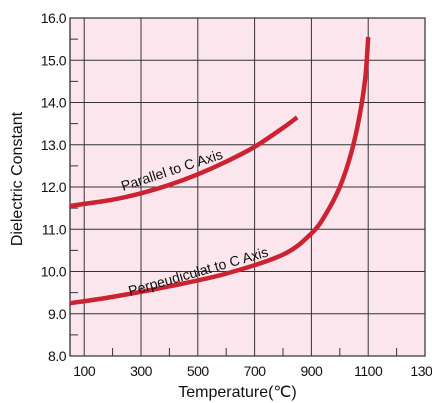 This screenshot has width=432, height=403. Describe the element at coordinates (311, 371) in the screenshot. I see `x-tick-label: 900` at that location.